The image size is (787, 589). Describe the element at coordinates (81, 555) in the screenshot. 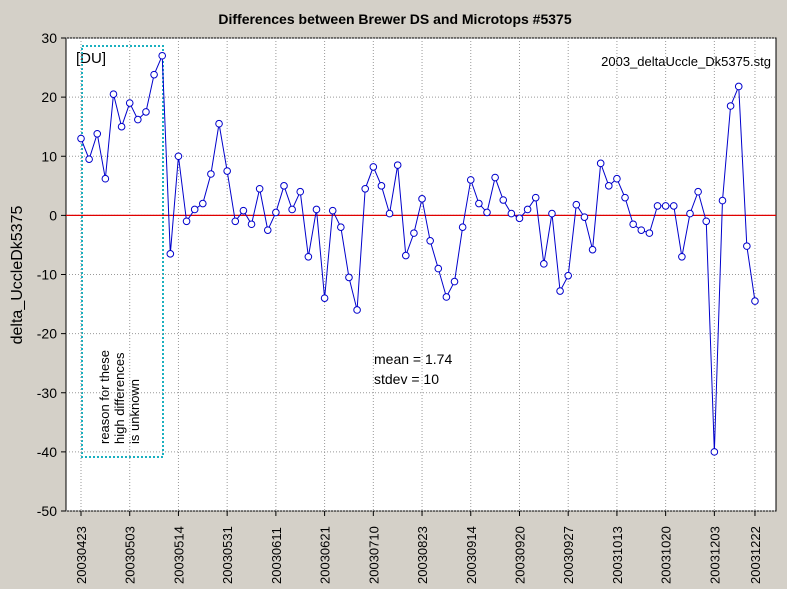

I see `x-tick-label: 20030423` at that location.